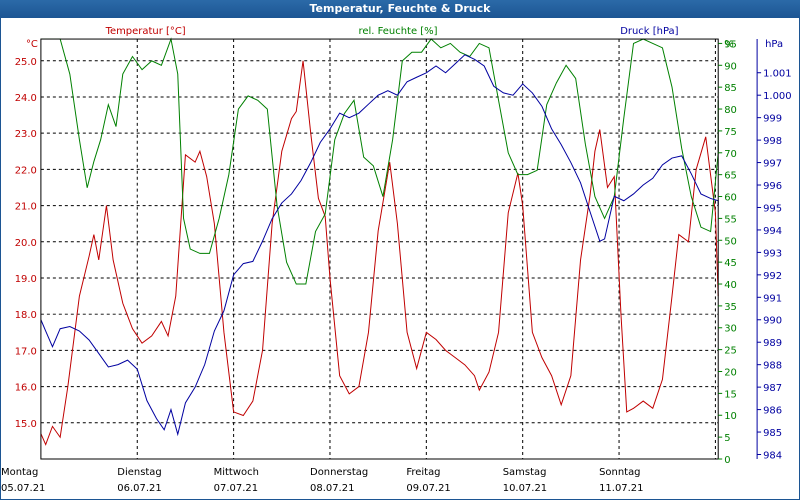 The height and width of the screenshot is (500, 800). Describe the element at coordinates (772, 208) in the screenshot. I see `pressure-tick-label: 995` at that location.